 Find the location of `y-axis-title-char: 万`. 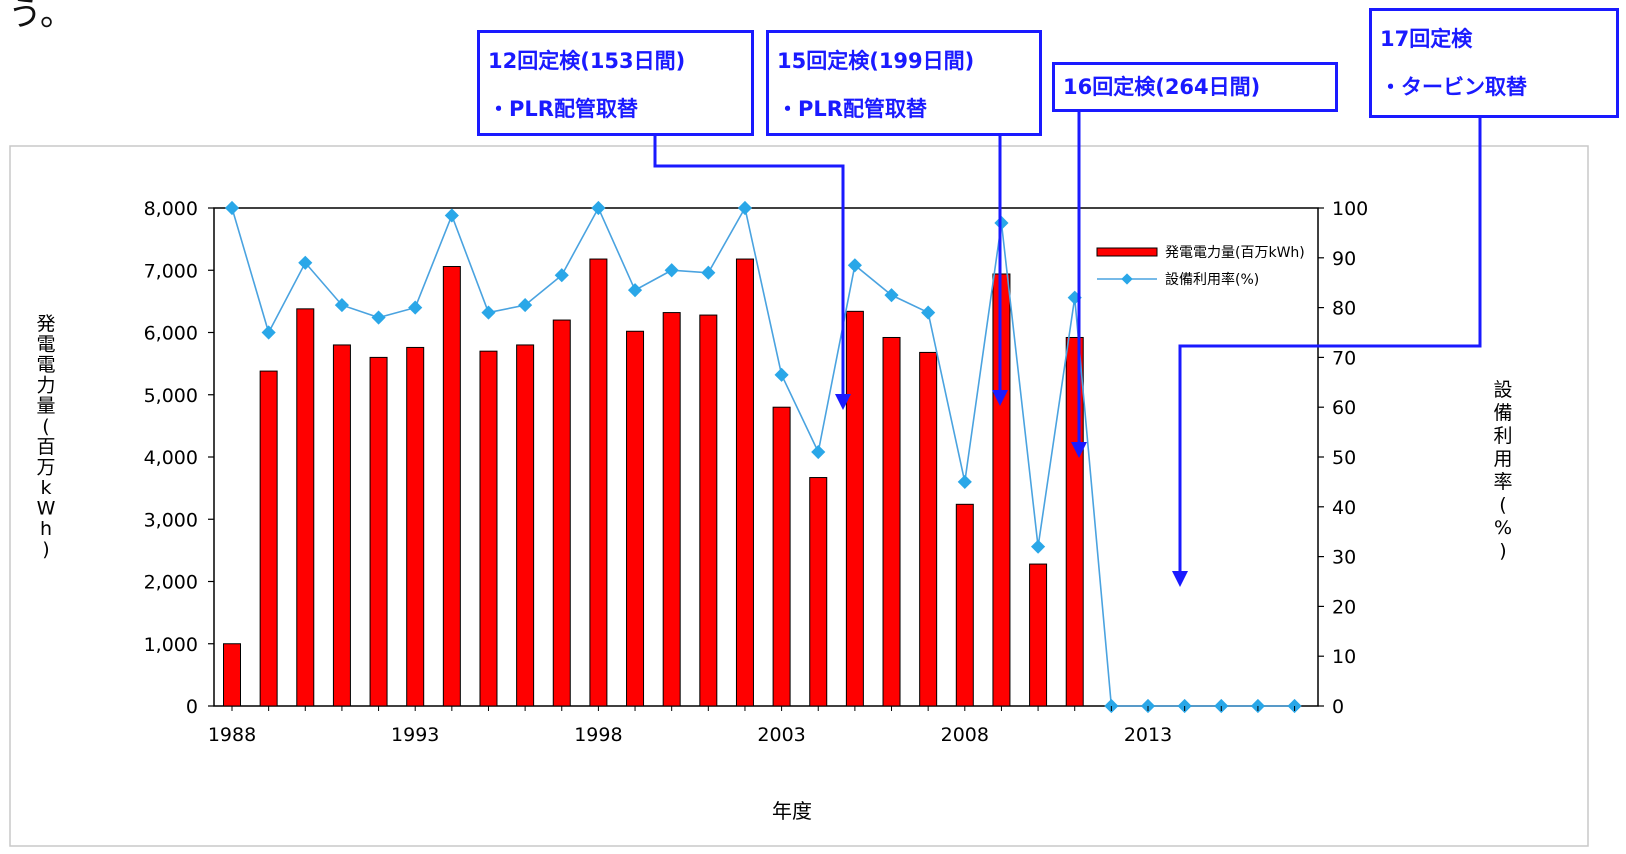

y-axis-title-char: 万 is located at coordinates (45, 468).